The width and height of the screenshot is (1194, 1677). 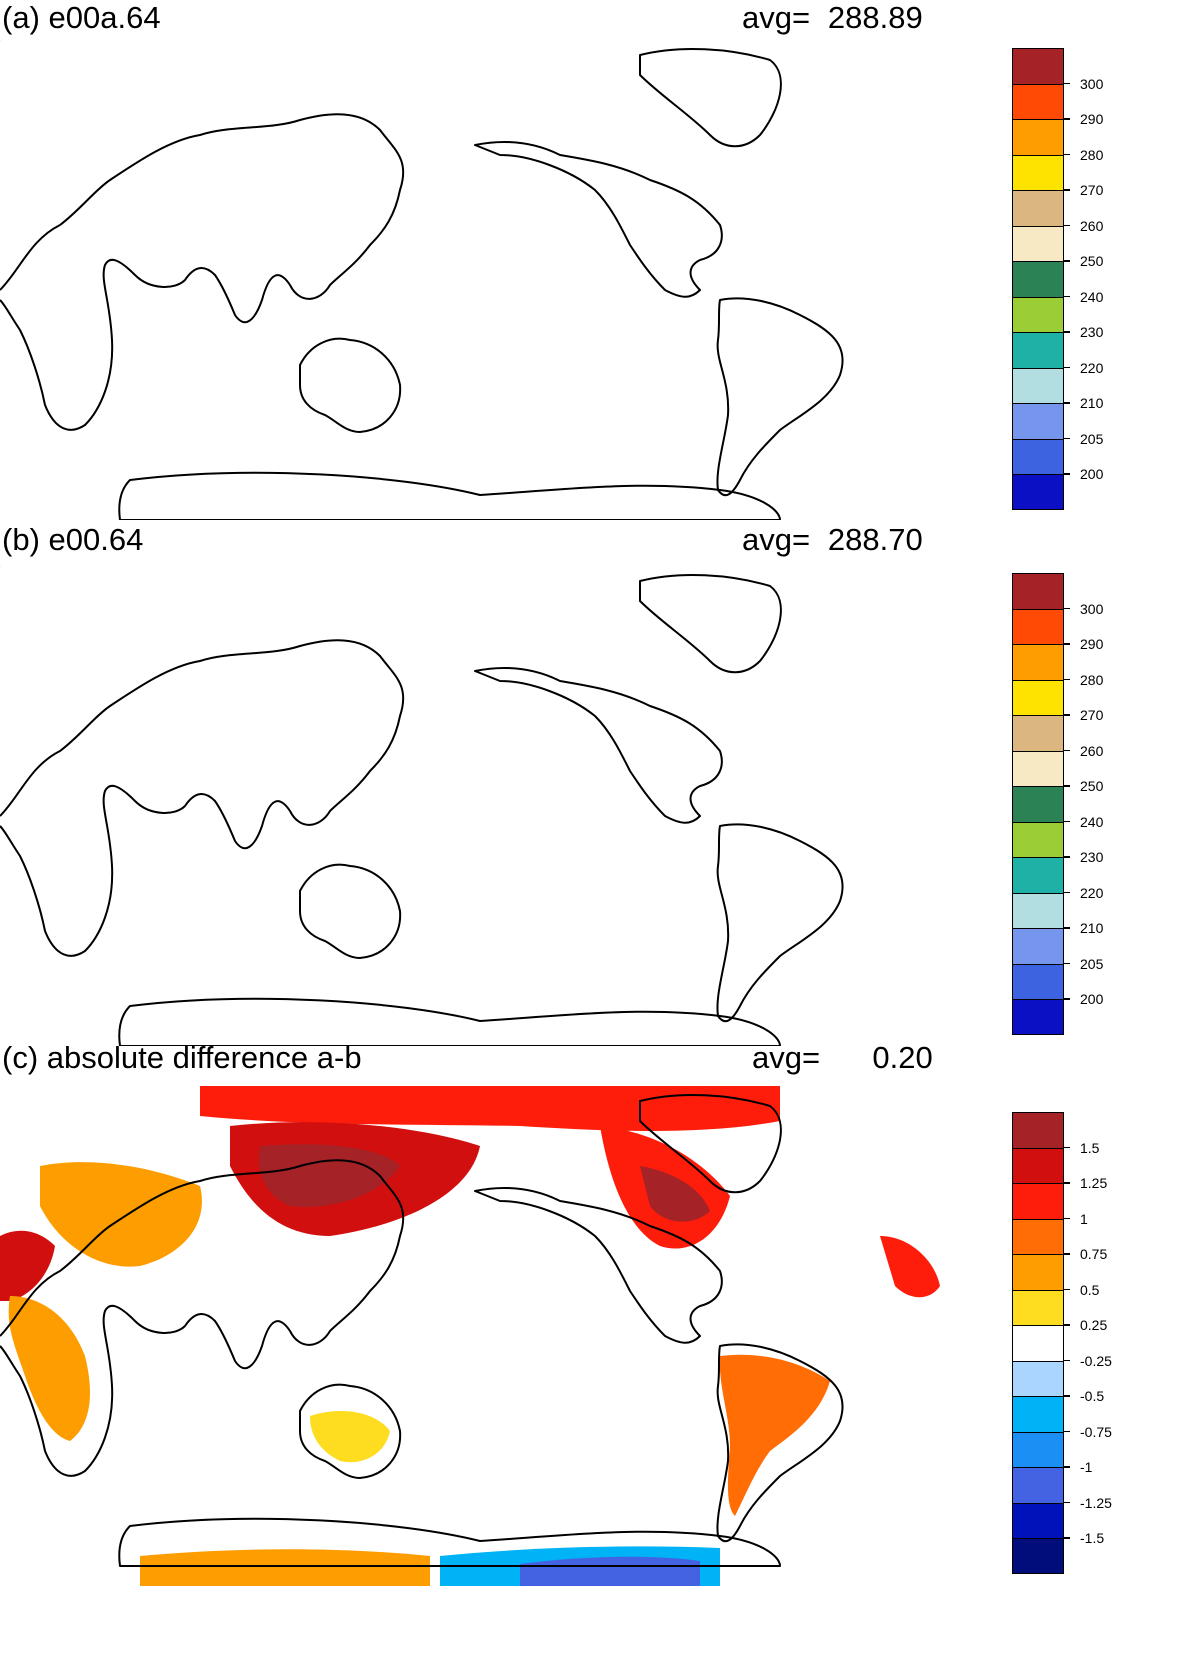 What do you see at coordinates (73, 539) in the screenshot?
I see `panel-title: (b) e00.64` at bounding box center [73, 539].